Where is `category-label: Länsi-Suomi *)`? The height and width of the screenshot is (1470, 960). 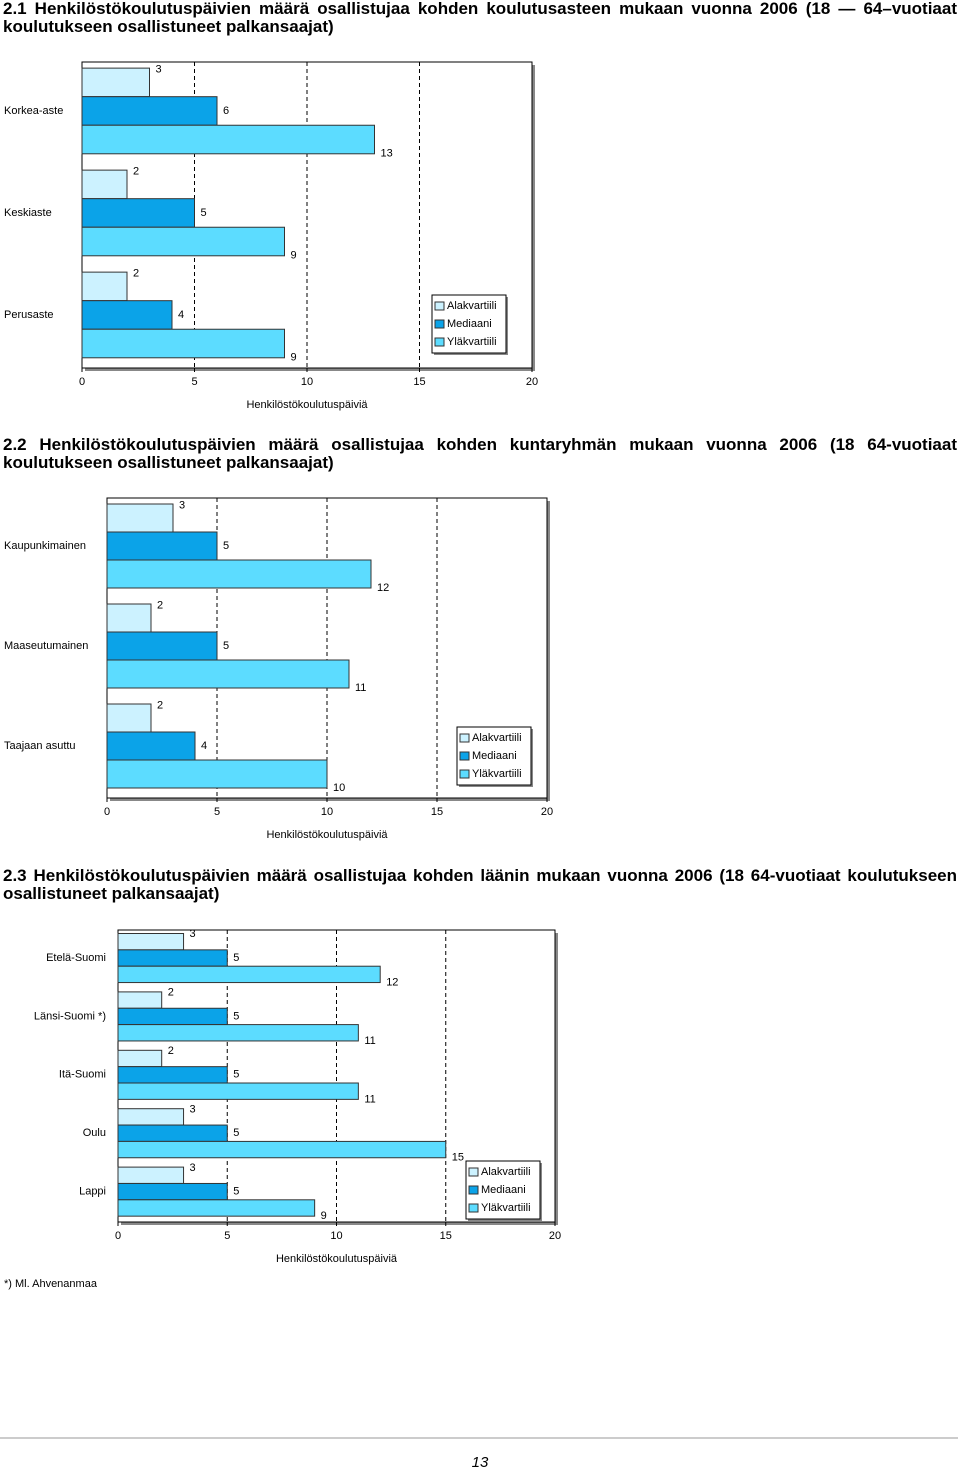 category-label: Länsi-Suomi *) is located at coordinates (70, 1016).